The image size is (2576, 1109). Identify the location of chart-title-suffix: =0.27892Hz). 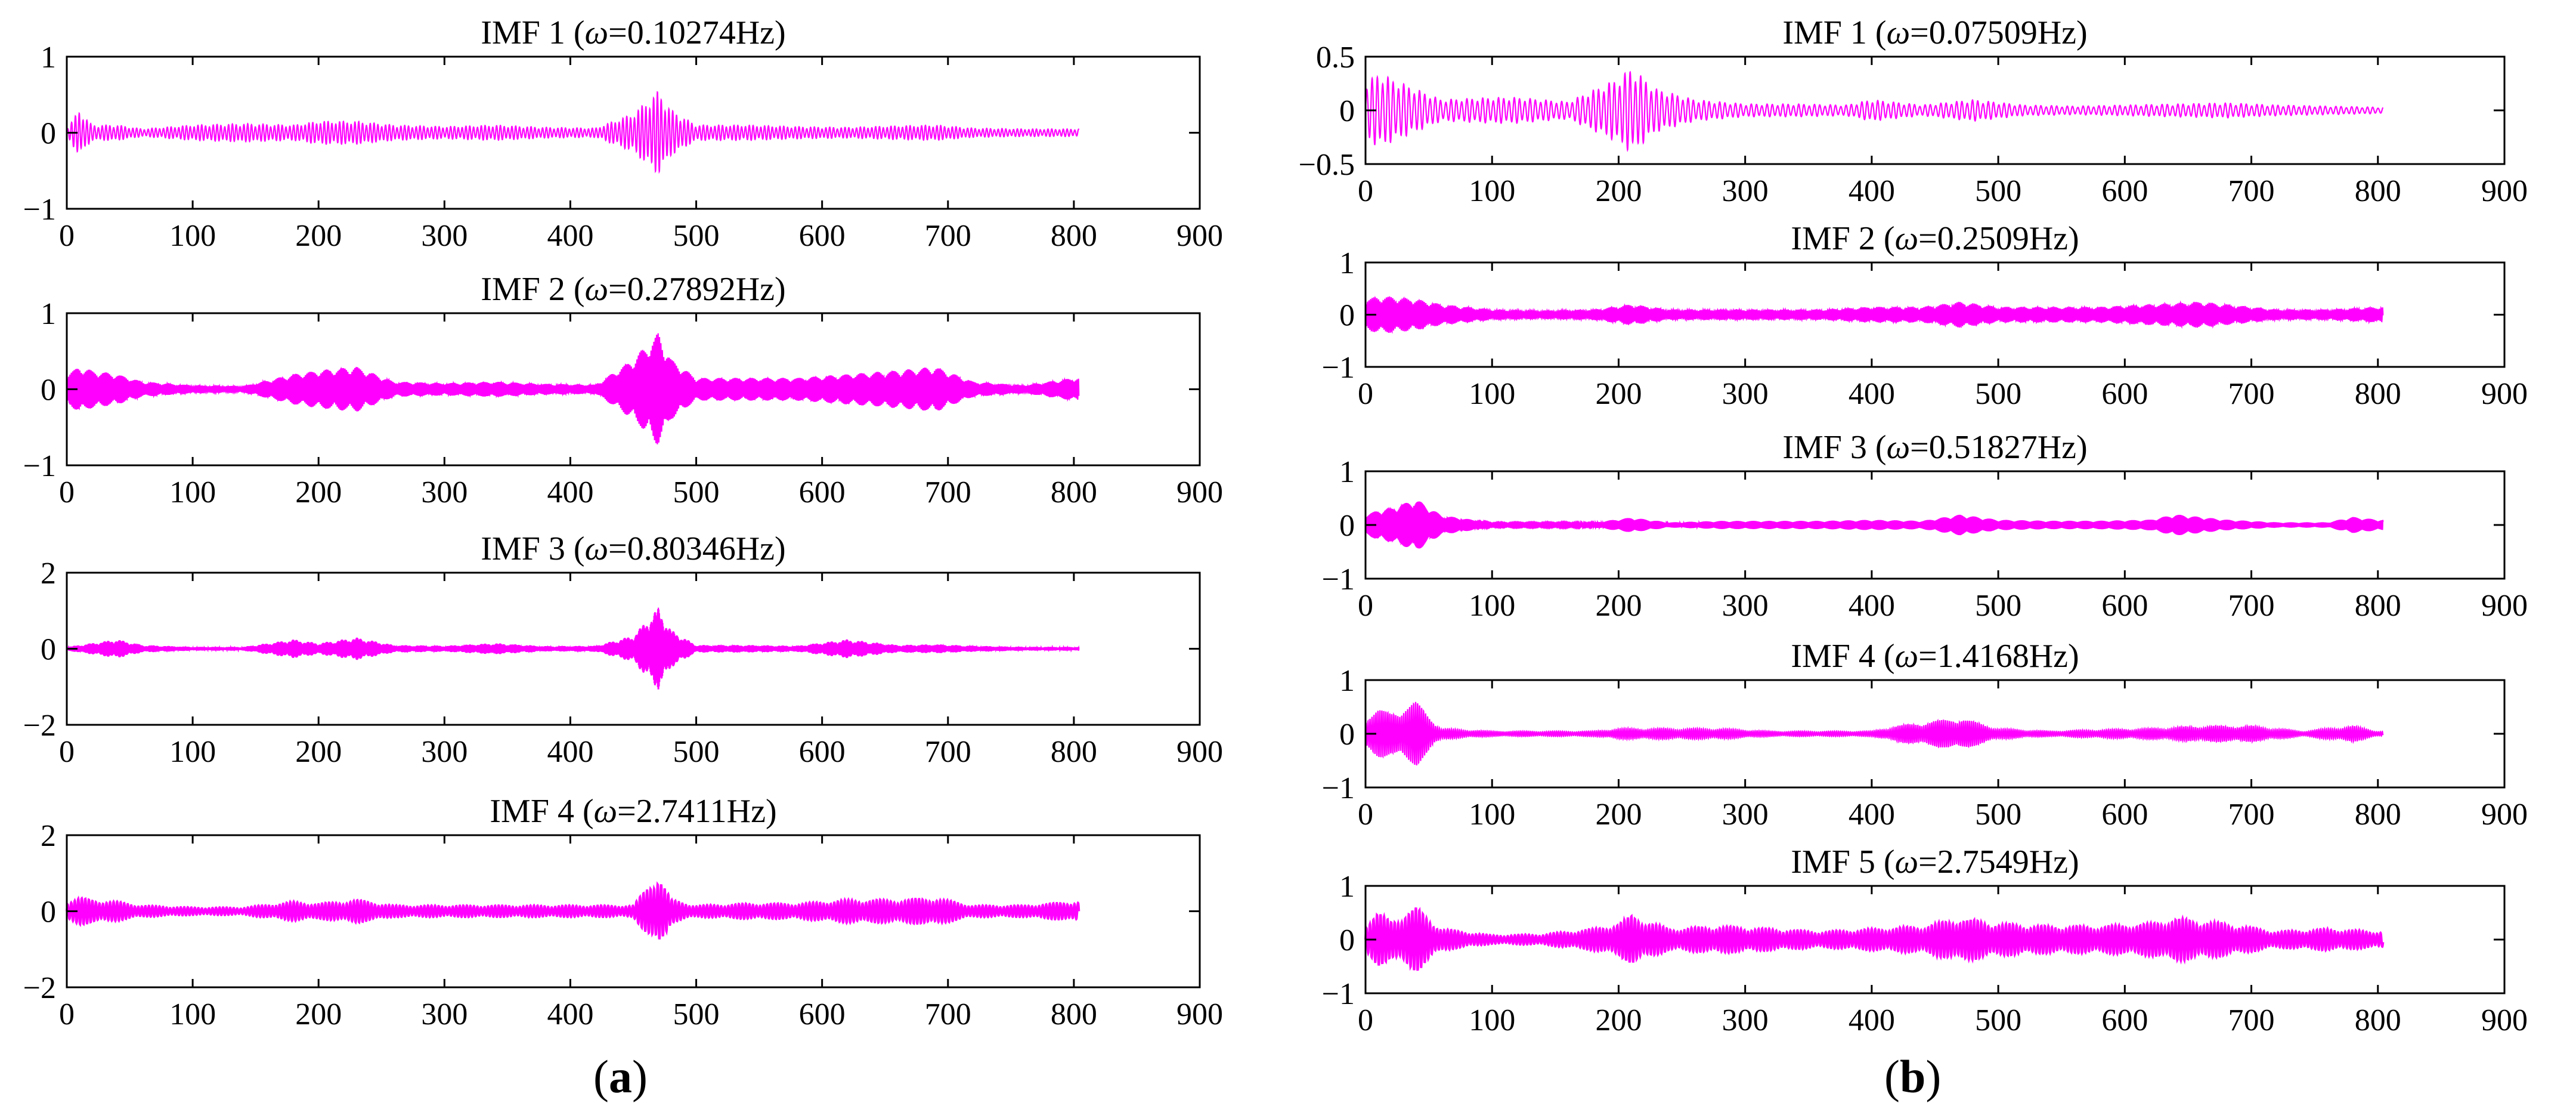
(697, 289).